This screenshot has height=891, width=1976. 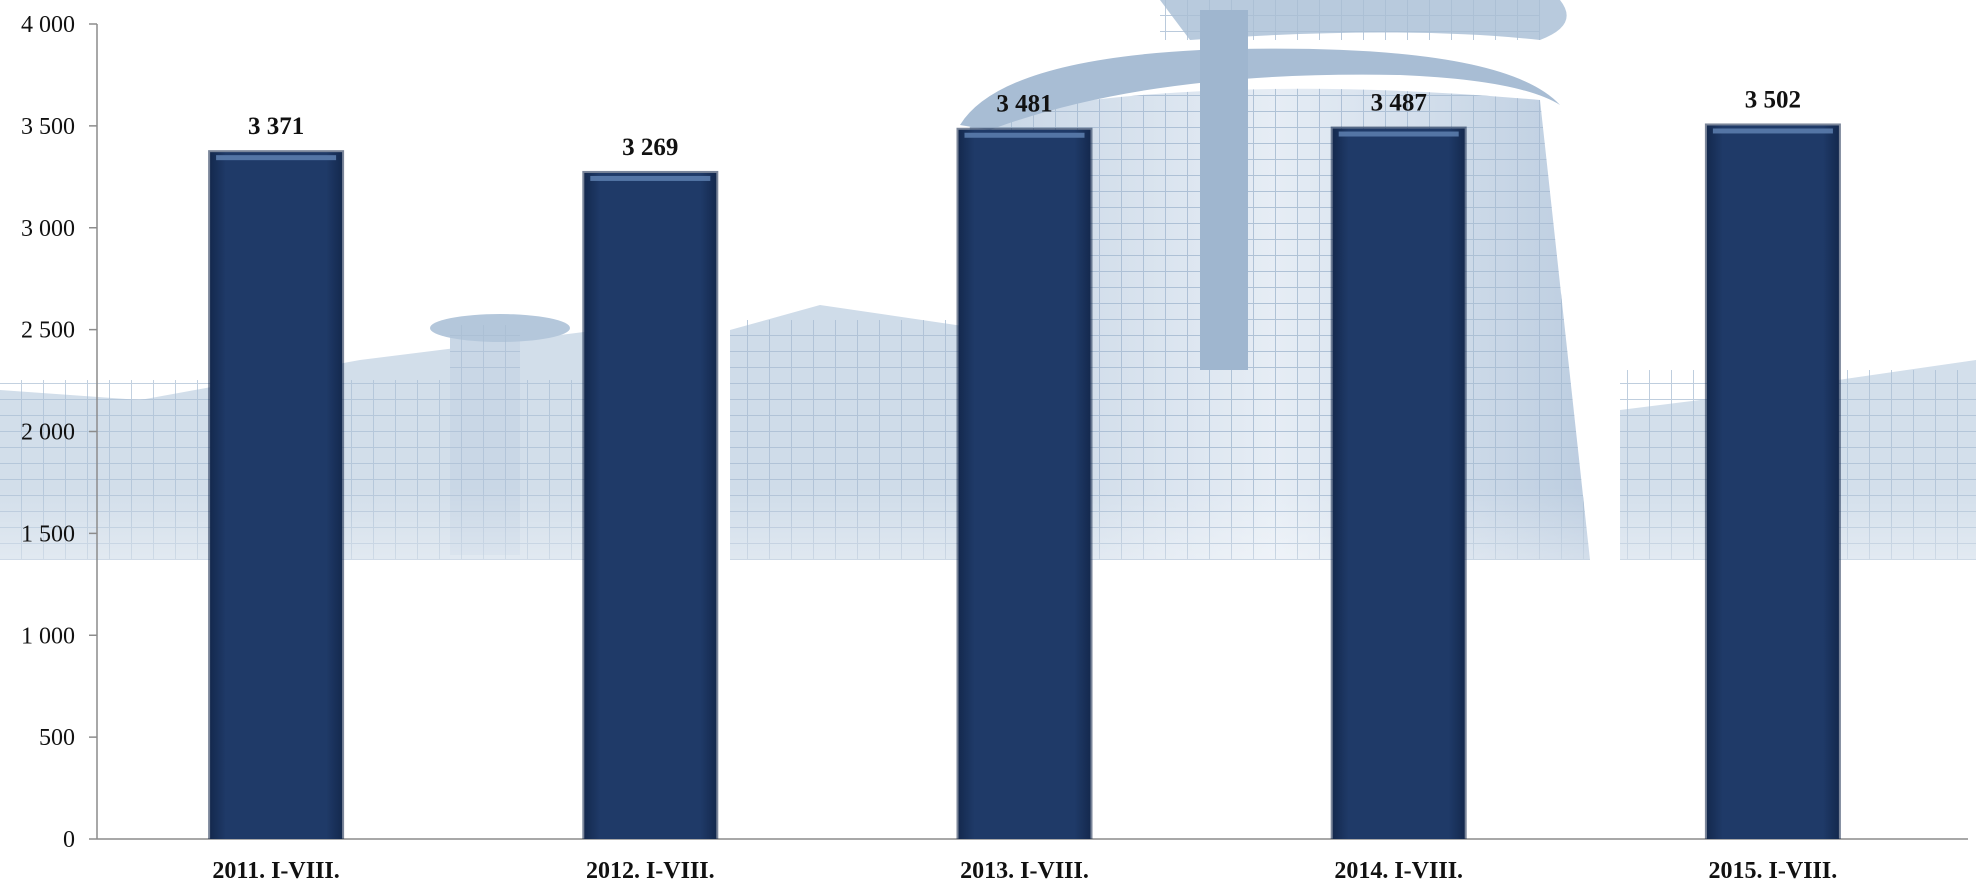 What do you see at coordinates (48, 636) in the screenshot?
I see `y-tick-label: 1 000` at bounding box center [48, 636].